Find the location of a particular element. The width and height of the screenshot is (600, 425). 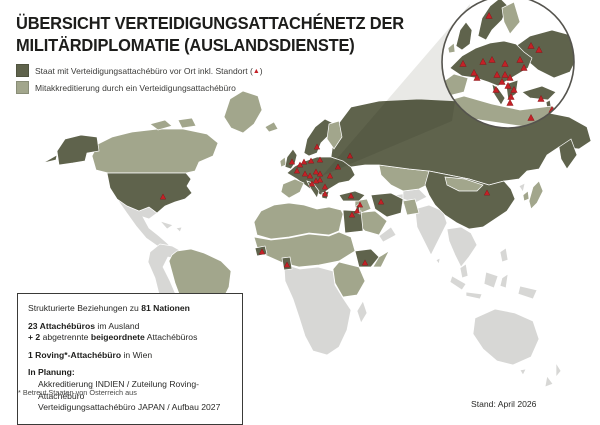

footnote: * Betreut Staaten von Österreich aus is located at coordinates (77, 392).